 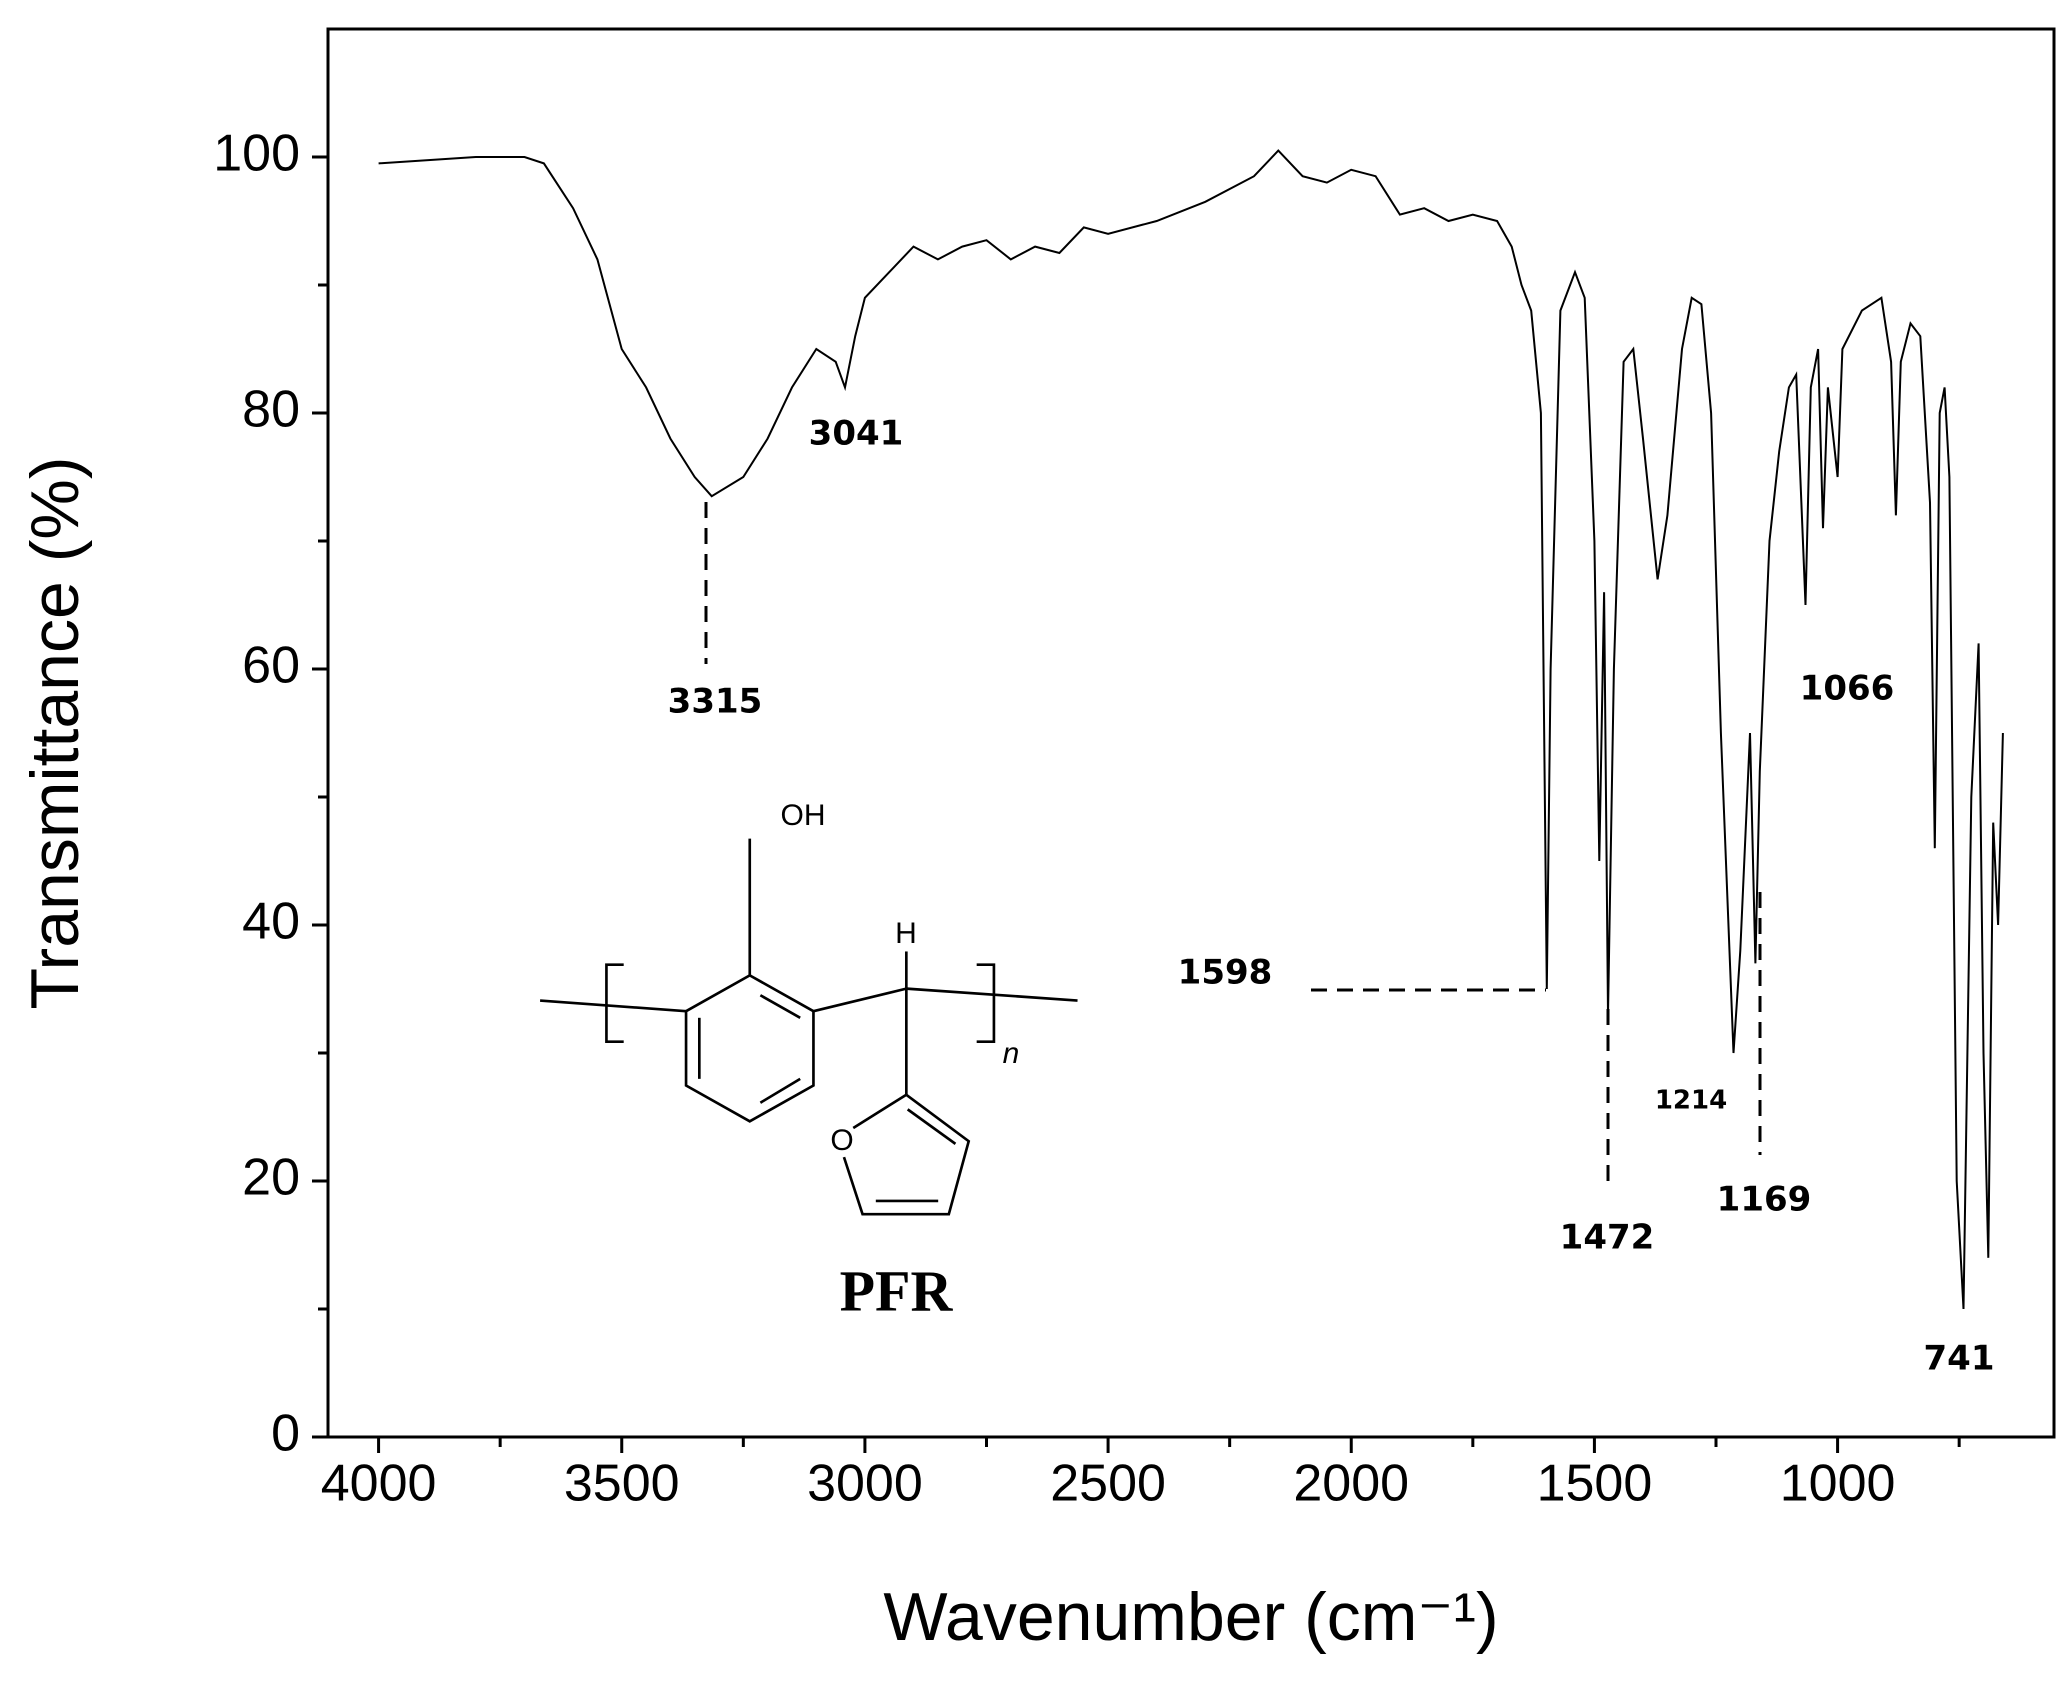 What do you see at coordinates (256, 154) in the screenshot?
I see `y-tick-label: 100` at bounding box center [256, 154].